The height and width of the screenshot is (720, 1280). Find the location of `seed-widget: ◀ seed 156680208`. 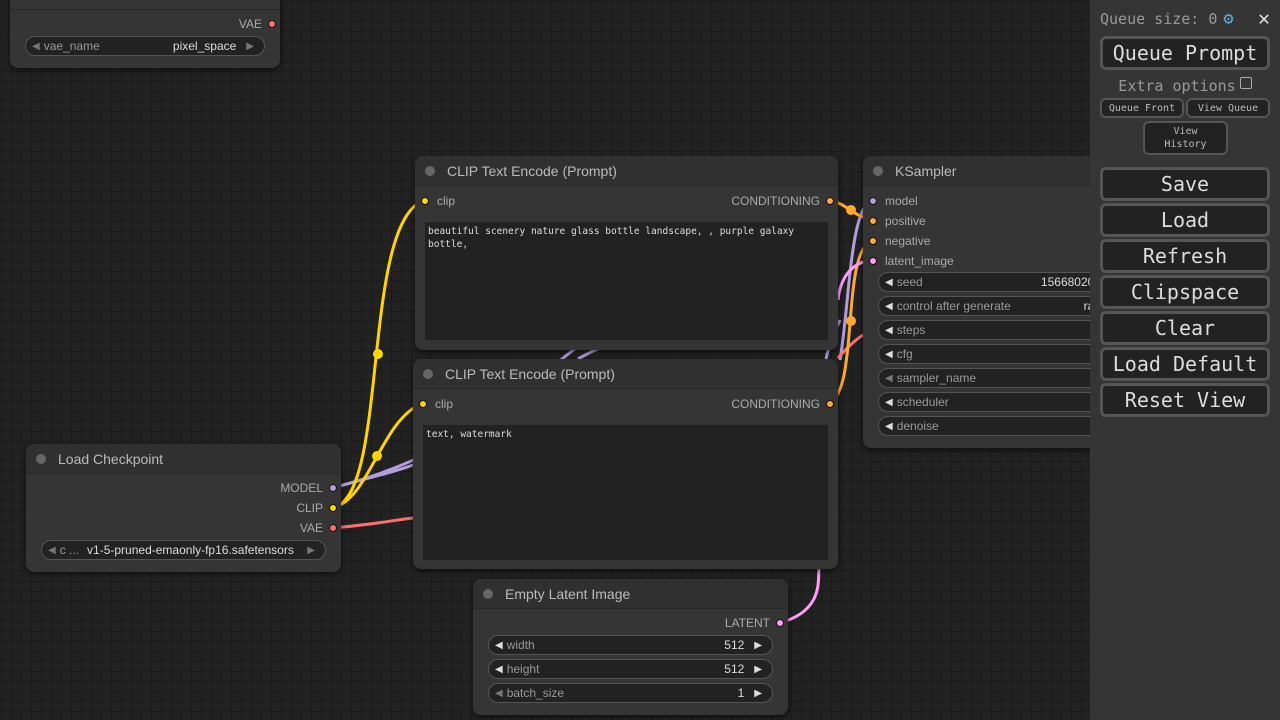

seed-widget: ◀ seed 156680208 is located at coordinates (1000, 282).